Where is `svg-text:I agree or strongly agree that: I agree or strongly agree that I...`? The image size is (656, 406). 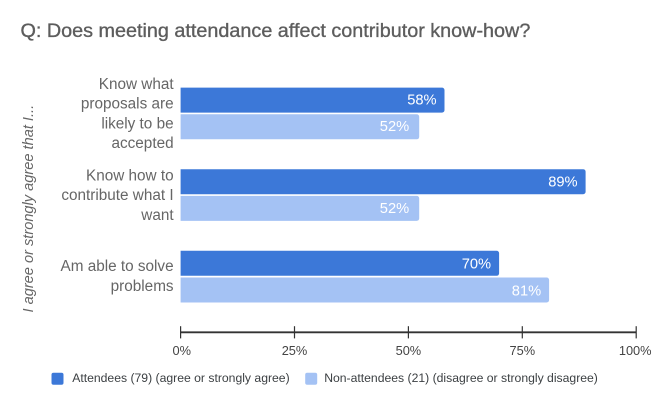
svg-text:I agree or strongly agree that: I agree or strongly agree that I... is located at coordinates (29, 209).